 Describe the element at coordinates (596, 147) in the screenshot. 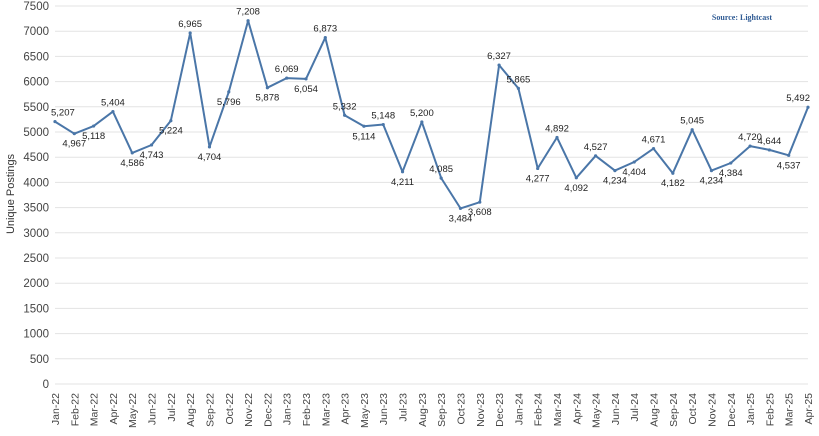

I see `data-label: 4,527` at that location.